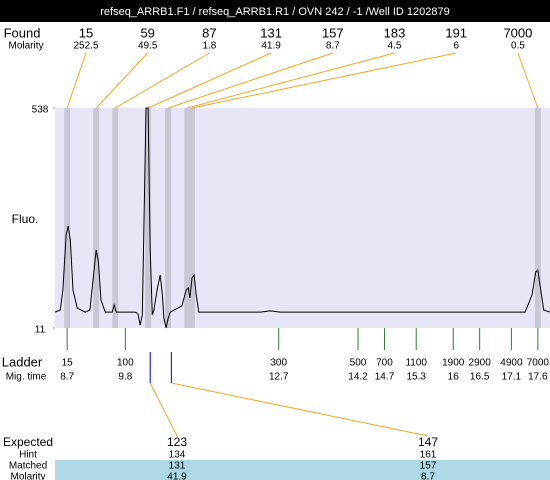 The image size is (550, 480). I want to click on ladder-size: 15, so click(68, 363).